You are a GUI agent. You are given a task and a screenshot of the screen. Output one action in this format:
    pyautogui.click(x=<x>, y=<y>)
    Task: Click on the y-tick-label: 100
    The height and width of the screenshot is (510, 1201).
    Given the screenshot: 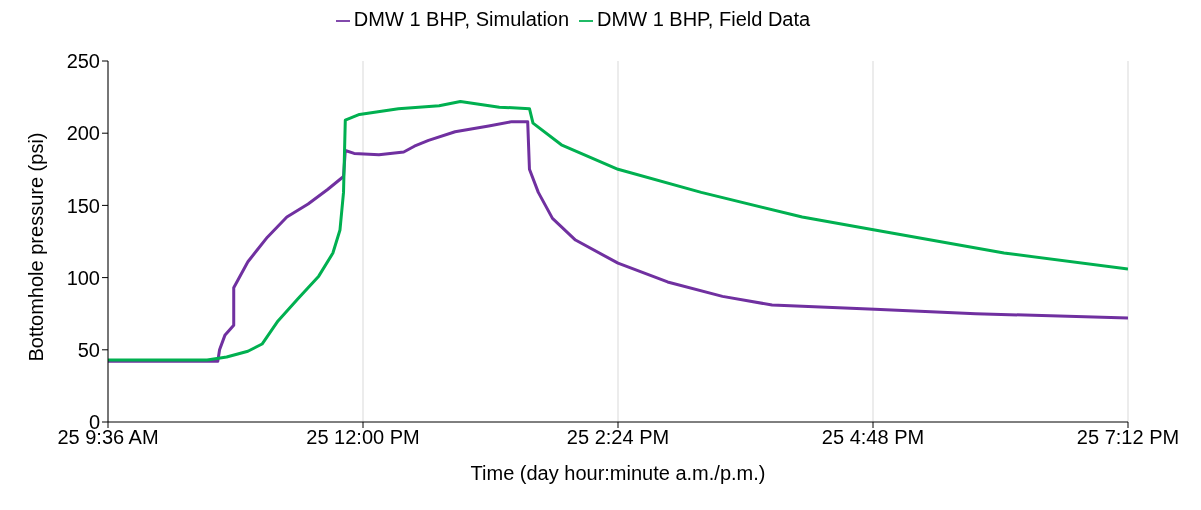 What is the action you would take?
    pyautogui.click(x=83, y=277)
    